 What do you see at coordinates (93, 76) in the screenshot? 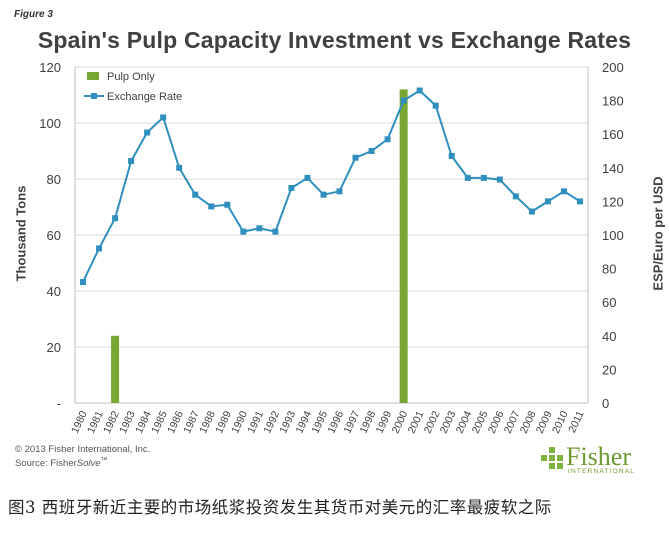
I see `legend-swatch-pulp-only` at bounding box center [93, 76].